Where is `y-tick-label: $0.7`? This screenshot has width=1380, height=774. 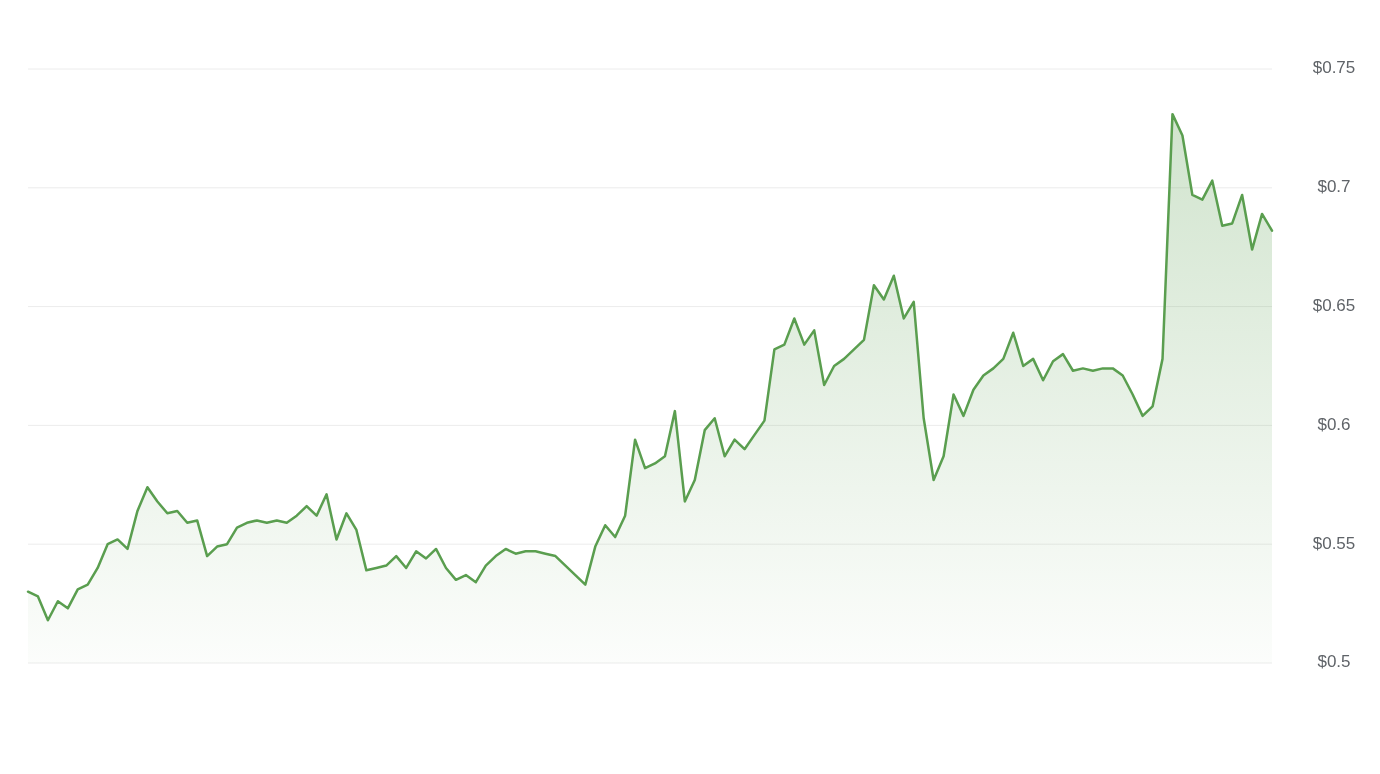
y-tick-label: $0.7 is located at coordinates (1334, 187).